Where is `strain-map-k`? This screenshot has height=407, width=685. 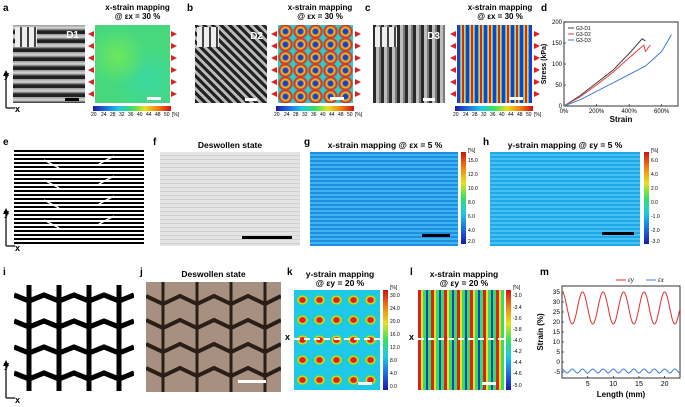 strain-map-k is located at coordinates (337, 340).